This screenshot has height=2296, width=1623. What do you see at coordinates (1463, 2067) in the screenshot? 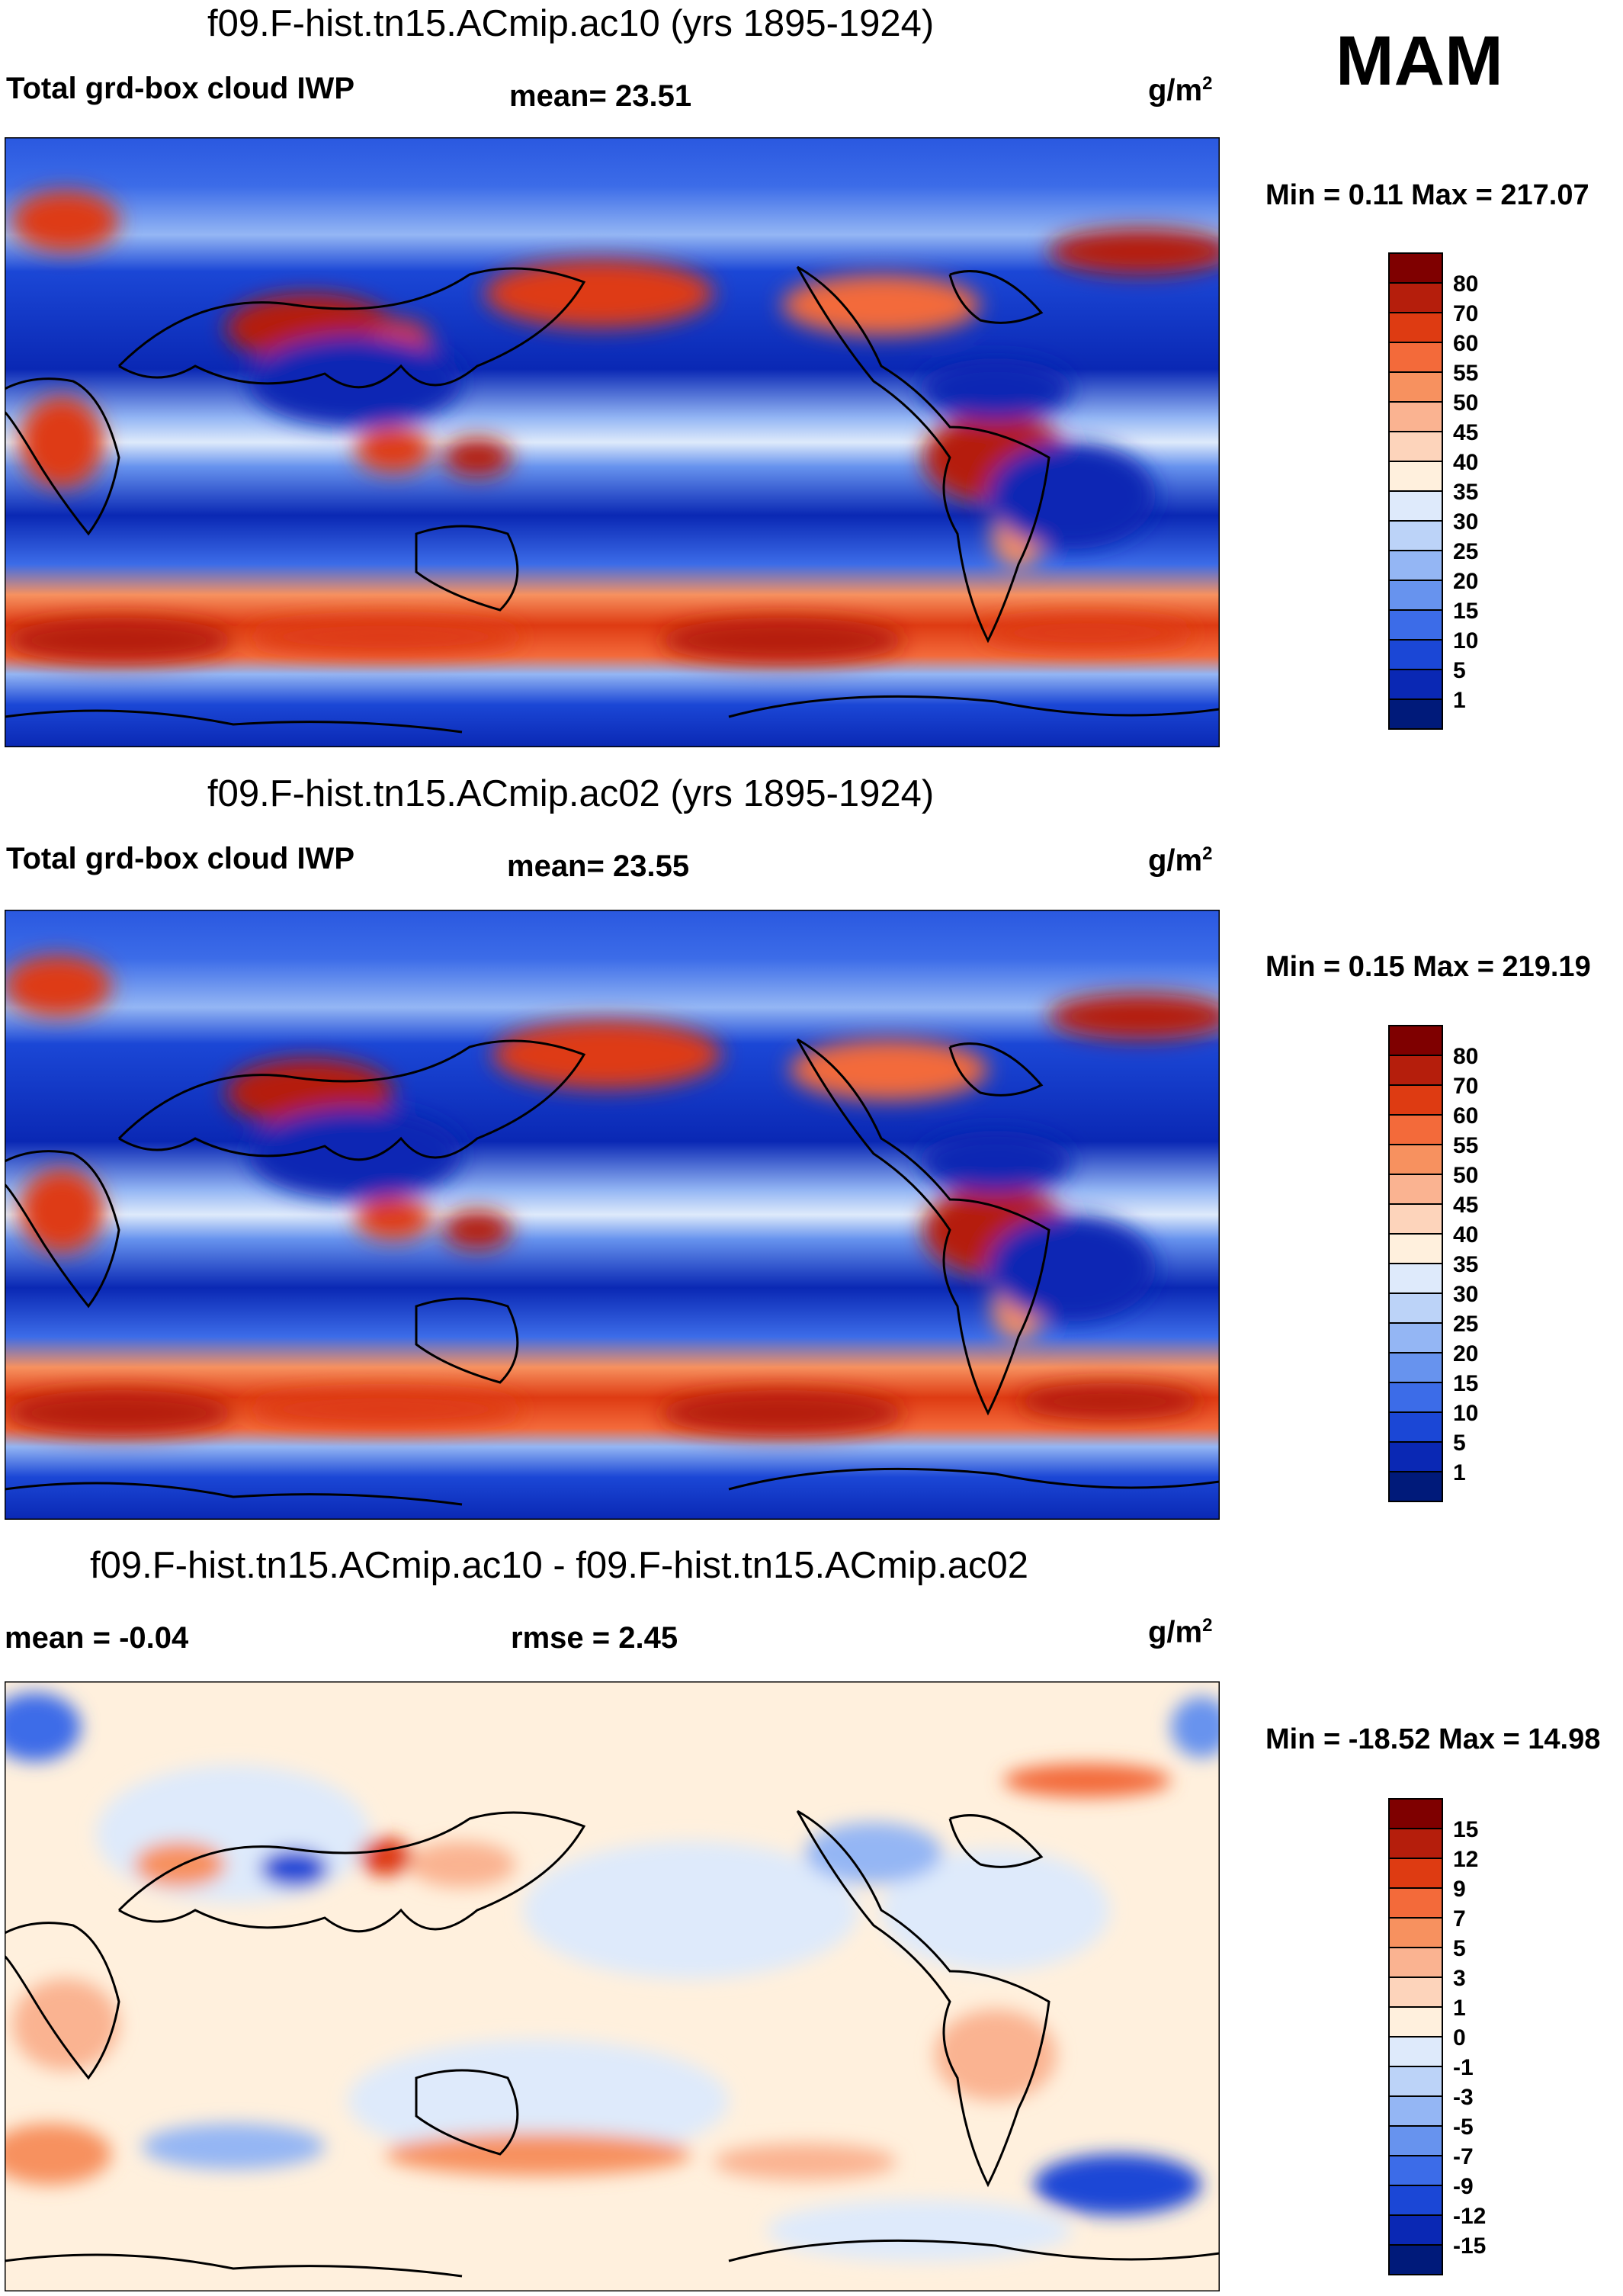
I see `colorbar-tick-label: -1` at bounding box center [1463, 2067].